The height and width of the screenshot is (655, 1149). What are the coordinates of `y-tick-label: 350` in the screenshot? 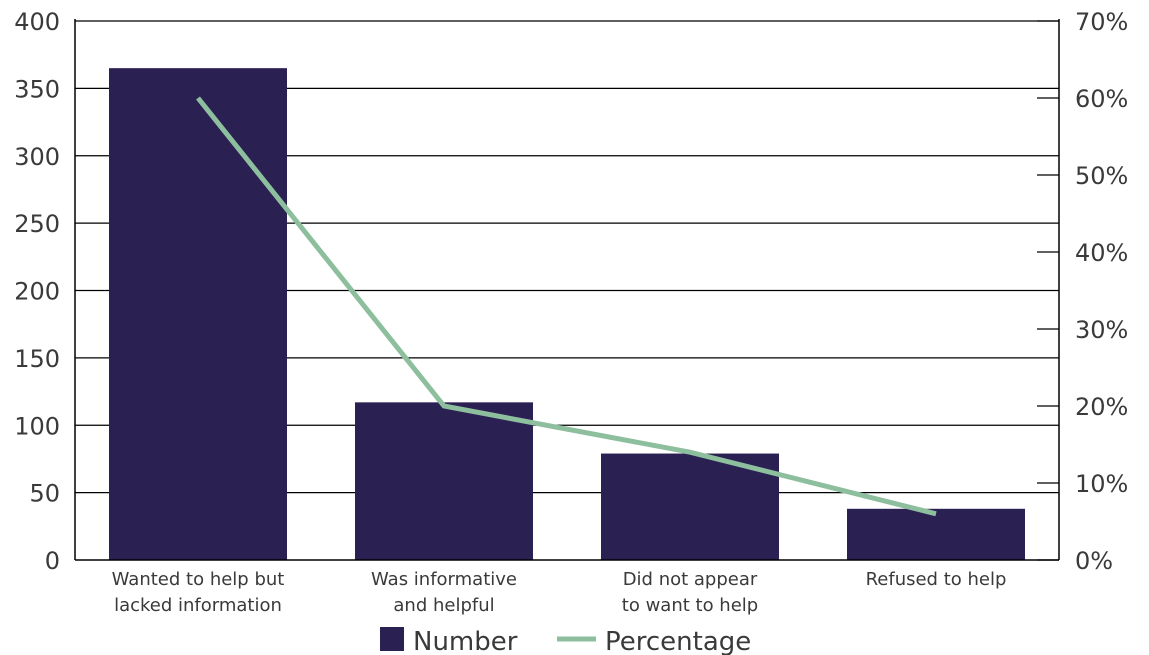 It's located at (37, 89).